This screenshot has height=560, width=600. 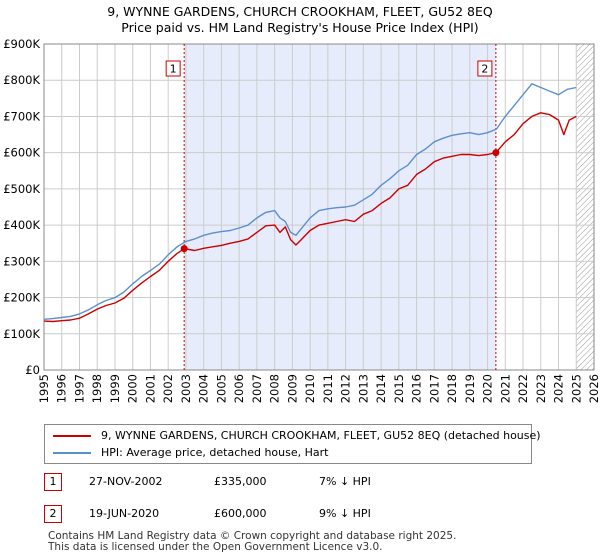 I want to click on transaction-row: 1 27-NOV-2002 £335,000 7% ↓ HPI, so click(x=294, y=483).